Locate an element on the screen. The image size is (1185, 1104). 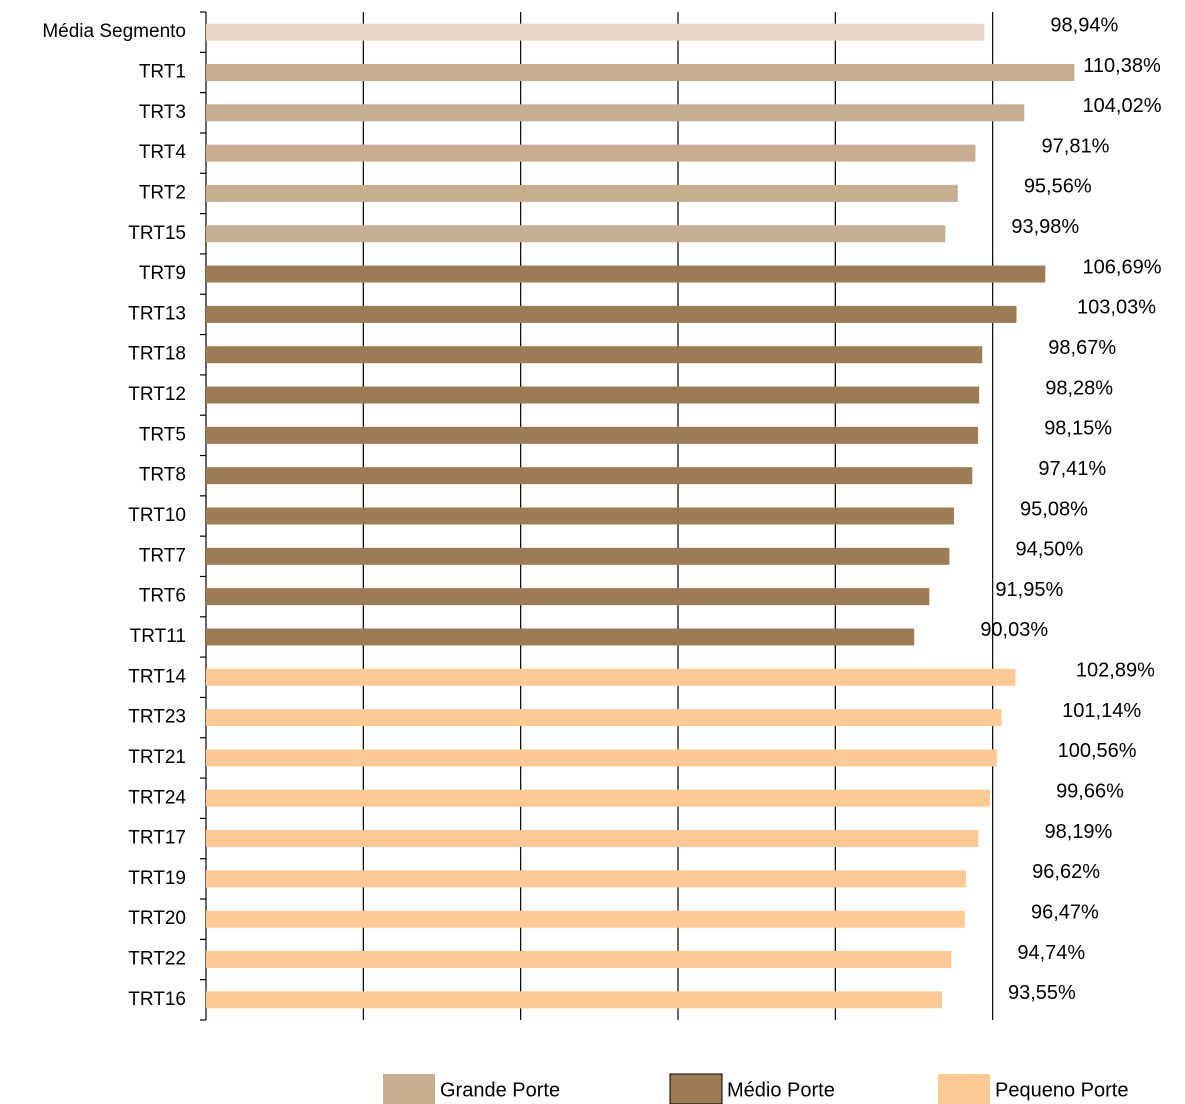
value-label: 95,08% is located at coordinates (1054, 509).